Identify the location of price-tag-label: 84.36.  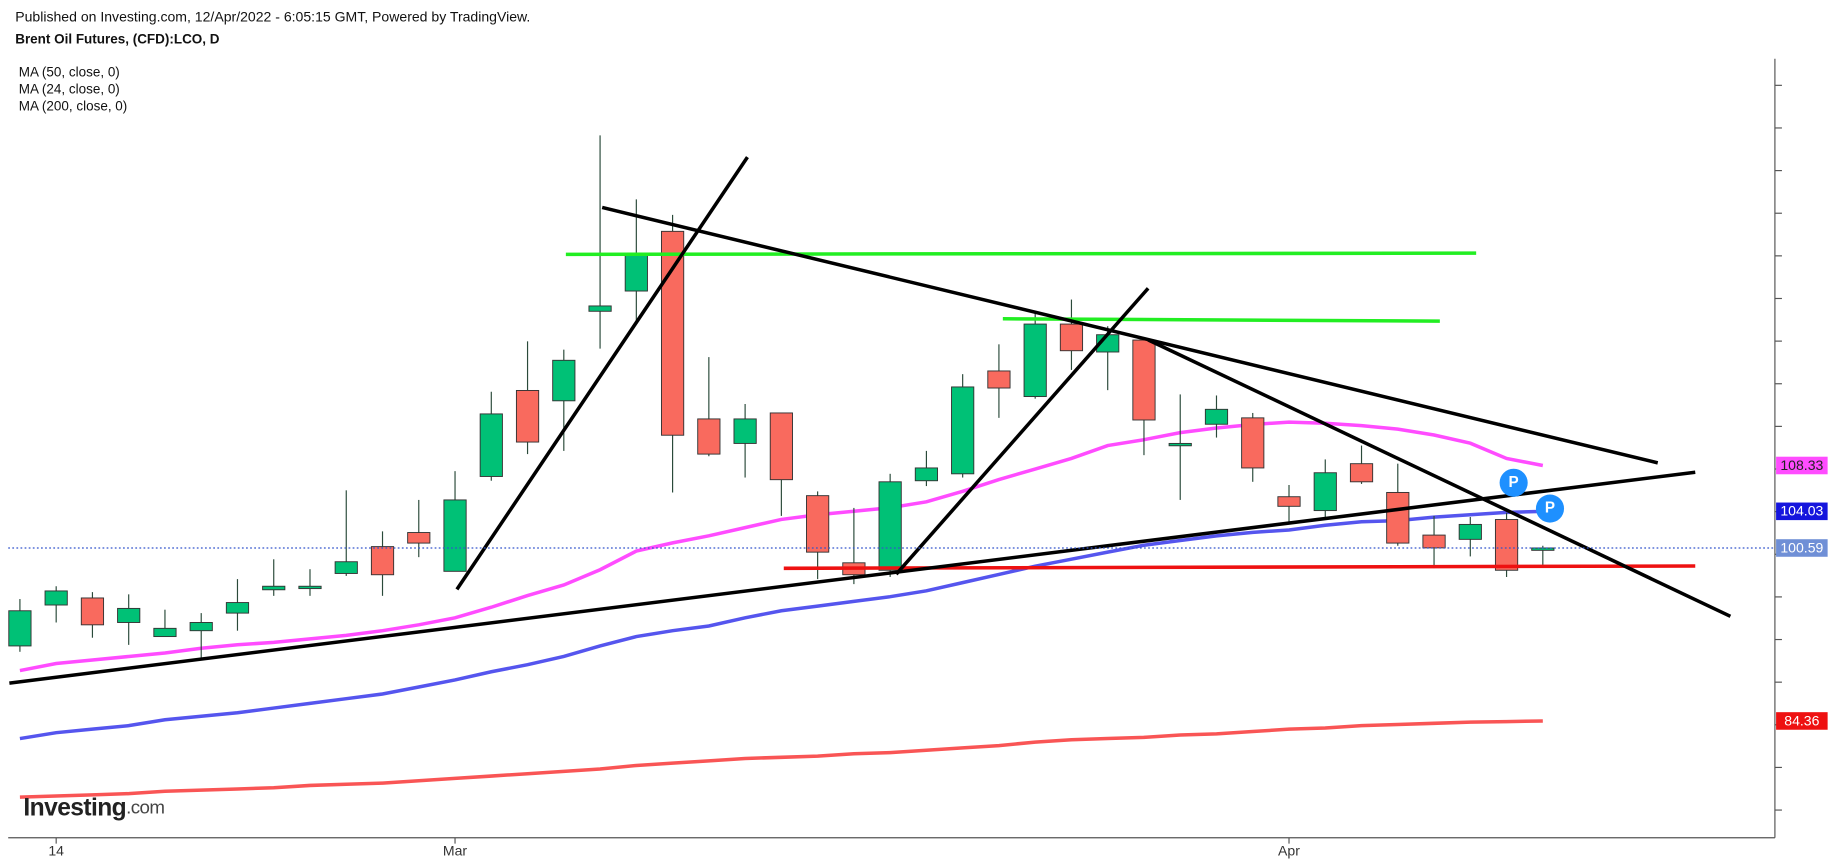
(1801, 720).